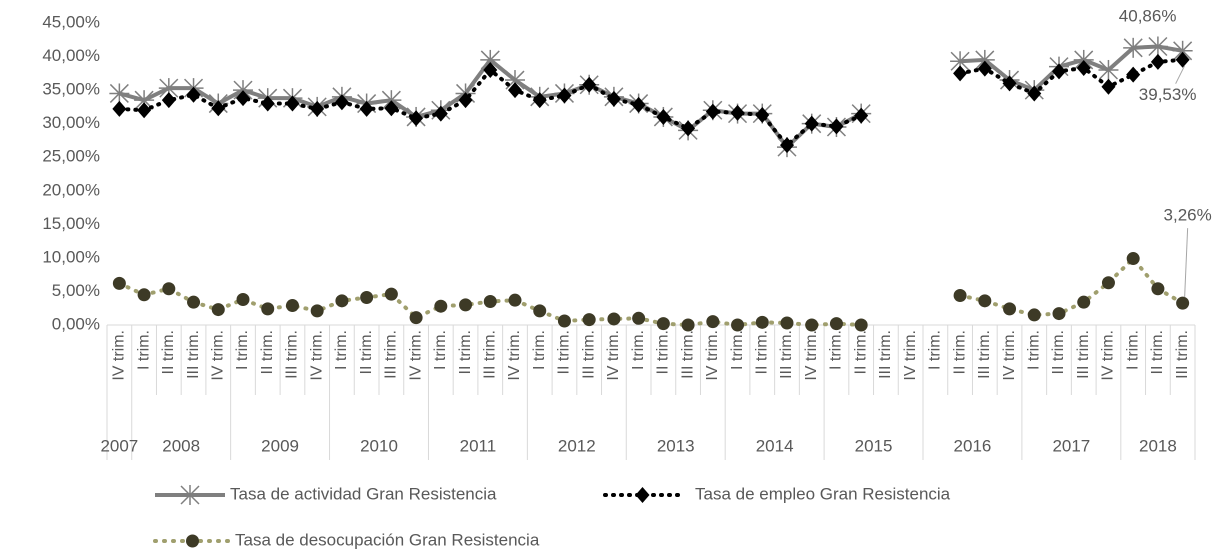 Image resolution: width=1220 pixels, height=556 pixels. Describe the element at coordinates (651, 291) in the screenshot. I see `series-line` at that location.